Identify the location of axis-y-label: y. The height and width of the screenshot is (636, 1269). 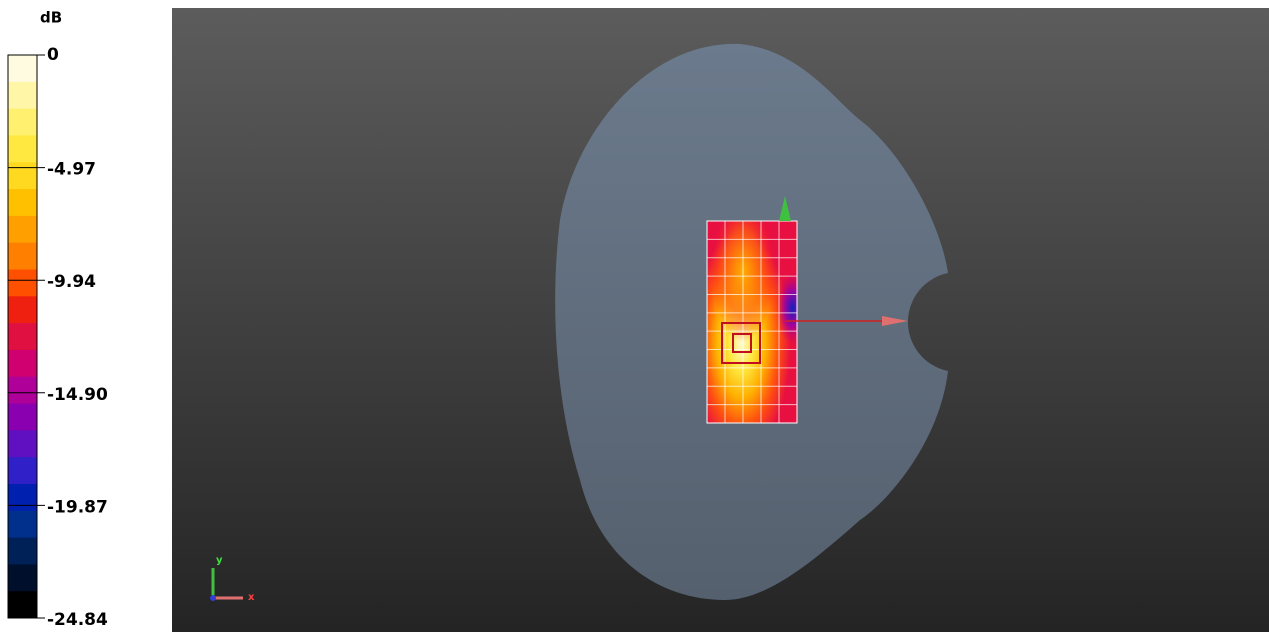
(219, 560).